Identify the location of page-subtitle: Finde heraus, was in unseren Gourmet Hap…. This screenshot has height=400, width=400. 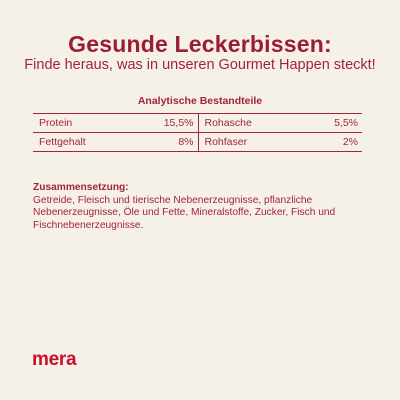
(200, 65).